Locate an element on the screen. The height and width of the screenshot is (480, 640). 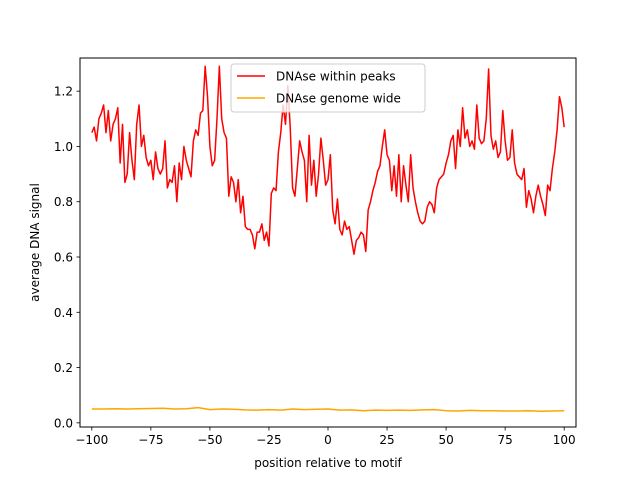
y-tick-label: 0.4 is located at coordinates (63, 313).